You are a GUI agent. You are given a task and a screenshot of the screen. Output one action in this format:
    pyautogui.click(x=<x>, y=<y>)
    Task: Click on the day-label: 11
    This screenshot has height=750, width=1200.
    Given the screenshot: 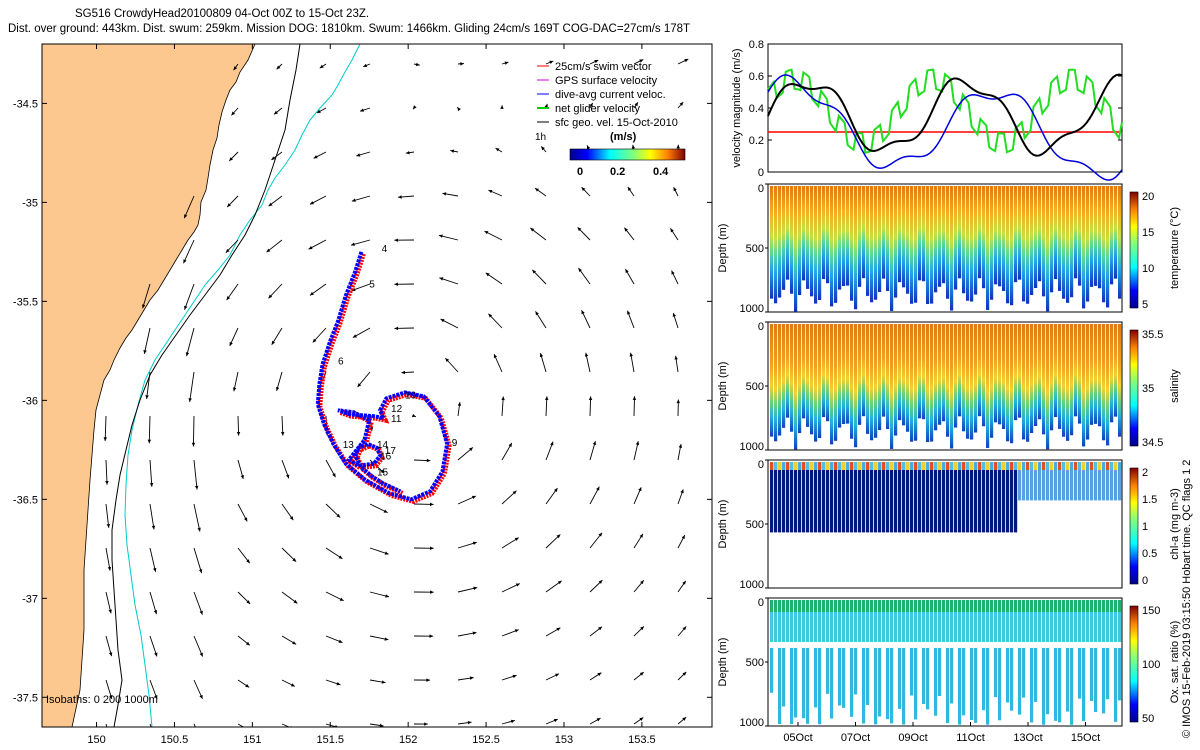 What is the action you would take?
    pyautogui.click(x=396, y=419)
    